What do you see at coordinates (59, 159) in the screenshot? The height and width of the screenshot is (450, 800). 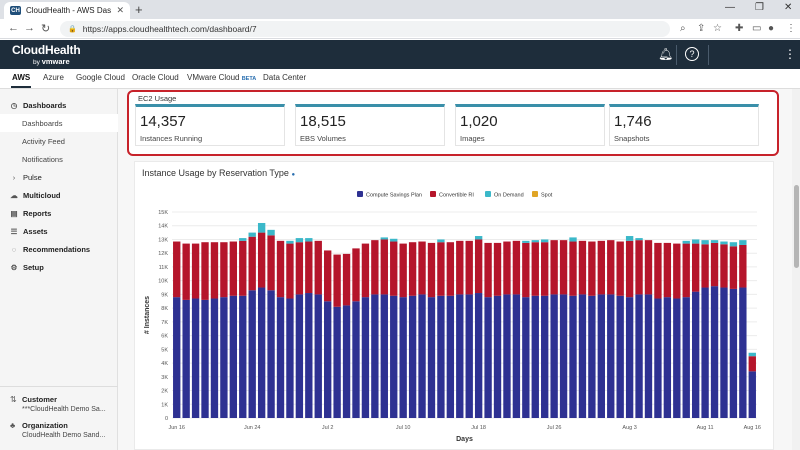 I see `sidebar-subitem-notifications: Notifications` at bounding box center [59, 159].